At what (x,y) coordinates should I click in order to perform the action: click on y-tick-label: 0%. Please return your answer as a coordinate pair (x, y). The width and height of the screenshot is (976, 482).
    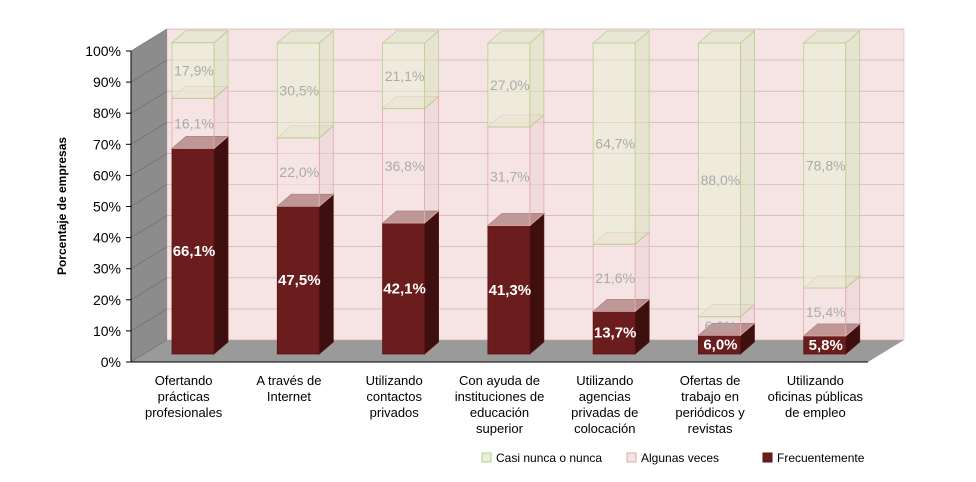
    Looking at the image, I should click on (111, 362).